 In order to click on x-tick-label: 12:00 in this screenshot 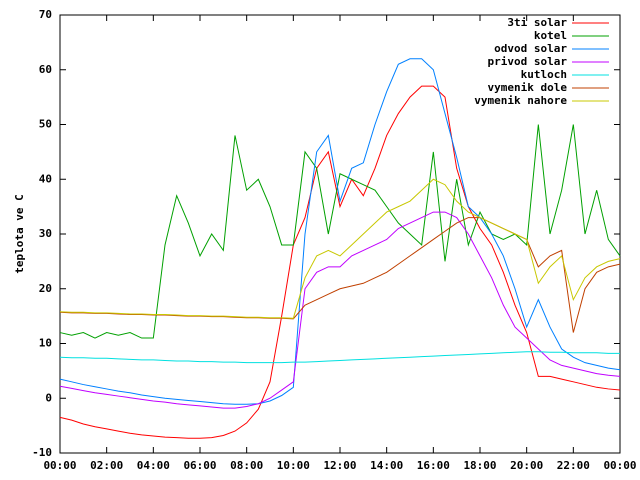, I will do `click(339, 465)`.